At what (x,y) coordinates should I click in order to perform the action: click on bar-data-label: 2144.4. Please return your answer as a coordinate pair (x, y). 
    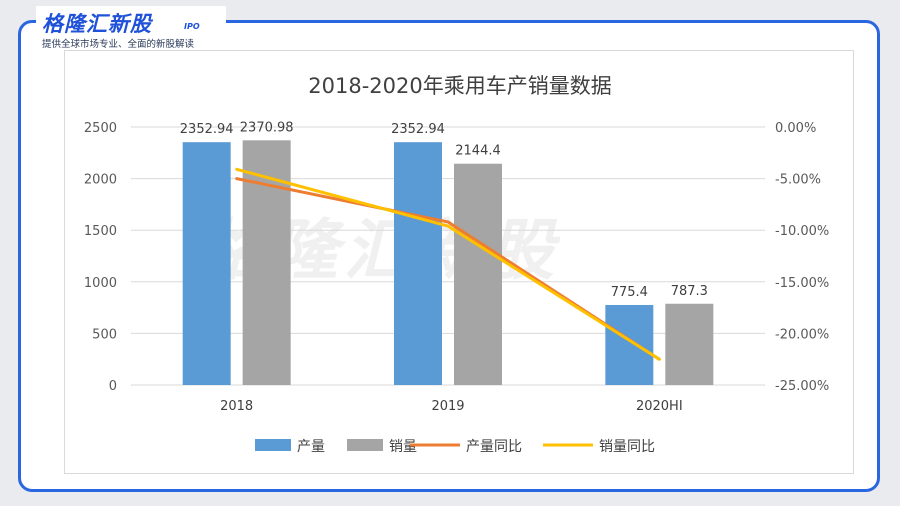
    Looking at the image, I should click on (478, 151).